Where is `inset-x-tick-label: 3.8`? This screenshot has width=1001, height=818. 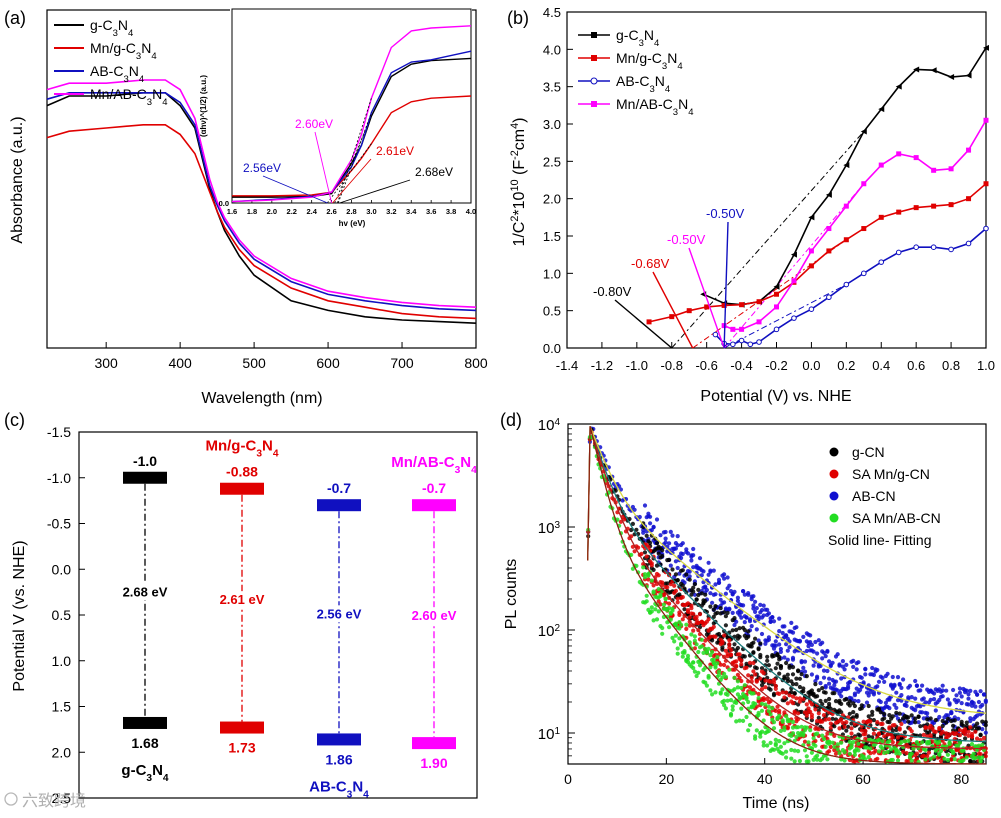 inset-x-tick-label: 3.8 is located at coordinates (451, 211).